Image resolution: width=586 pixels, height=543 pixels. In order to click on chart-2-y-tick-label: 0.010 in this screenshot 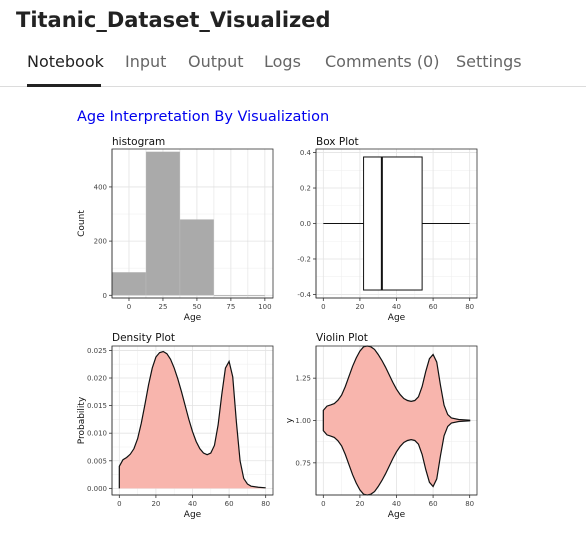, I will do `click(97, 434)`.